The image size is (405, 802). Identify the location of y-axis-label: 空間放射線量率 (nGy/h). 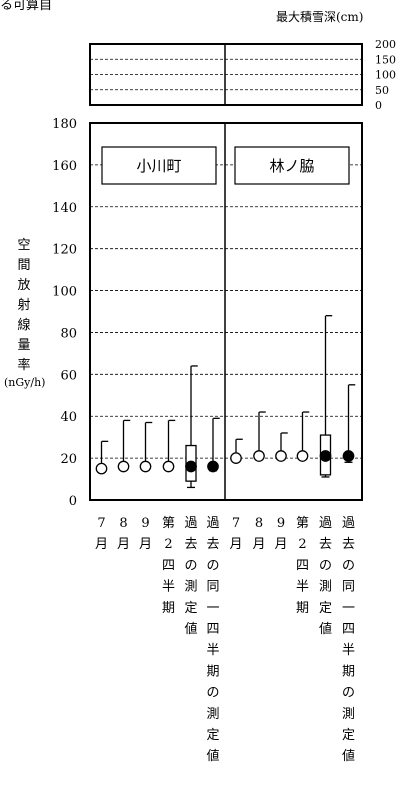
(25, 313).